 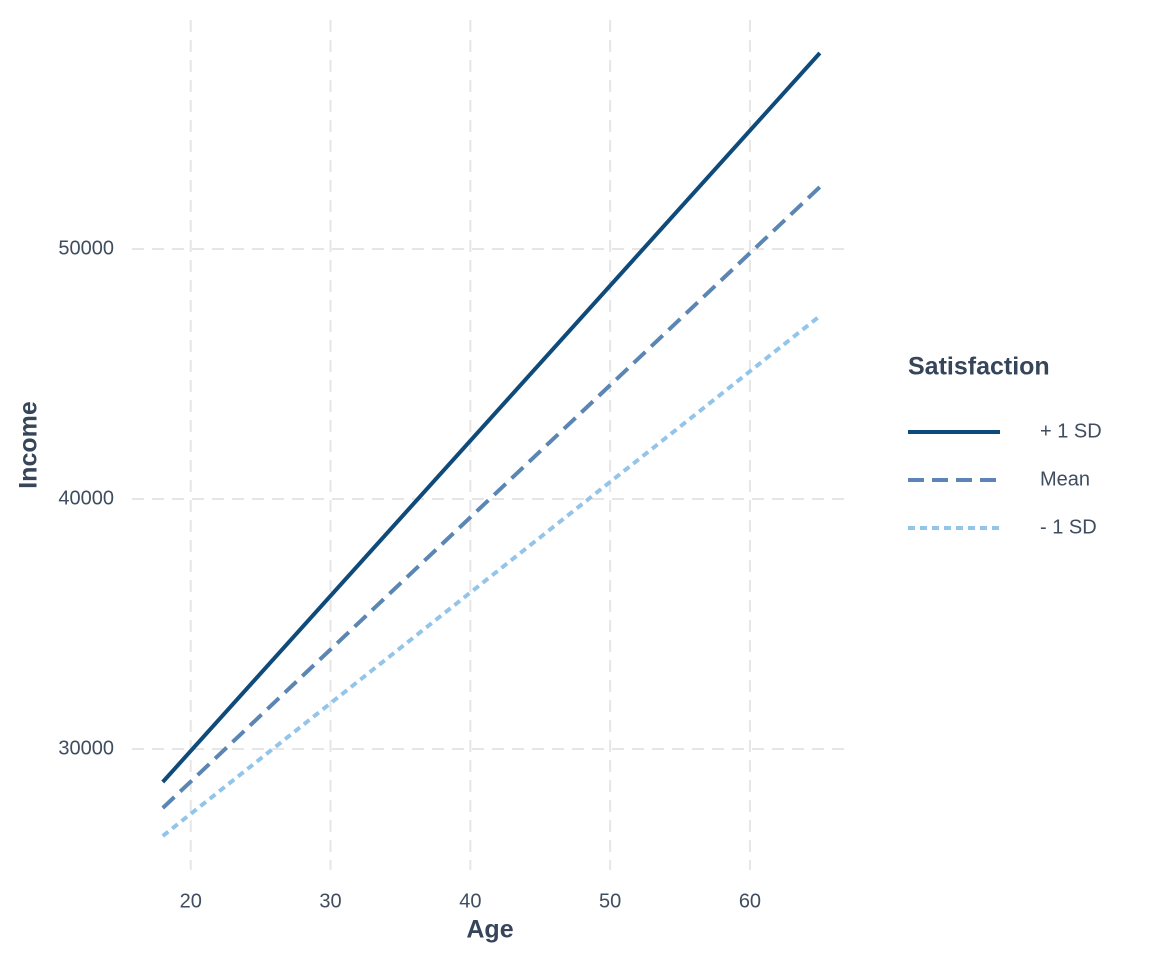 I want to click on x-axis-title: Age, so click(x=489, y=930).